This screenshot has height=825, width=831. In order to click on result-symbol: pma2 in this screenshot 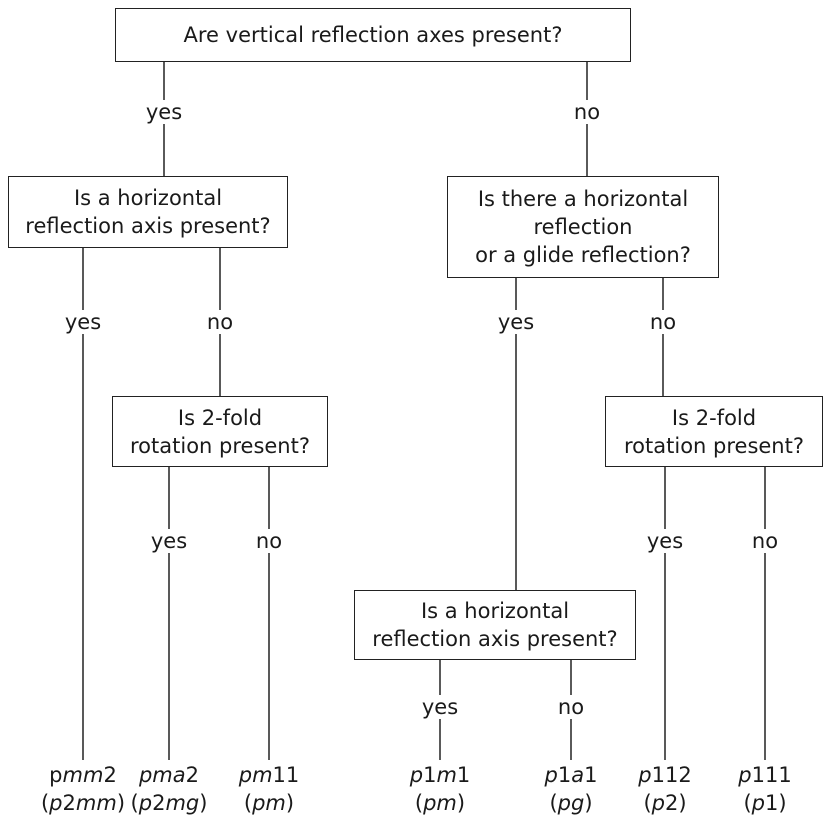, I will do `click(169, 775)`.